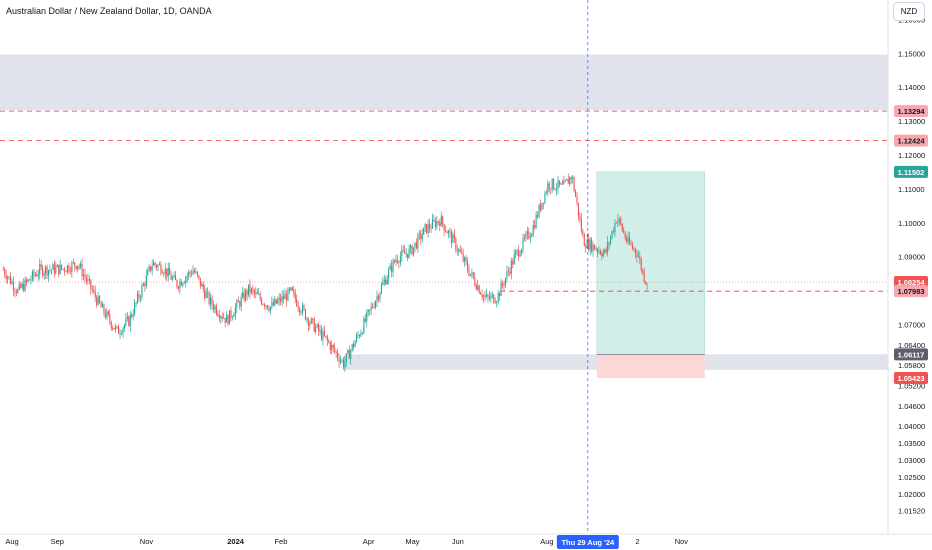 This screenshot has width=932, height=550. What do you see at coordinates (57, 541) in the screenshot?
I see `time-tick-label: Sep` at bounding box center [57, 541].